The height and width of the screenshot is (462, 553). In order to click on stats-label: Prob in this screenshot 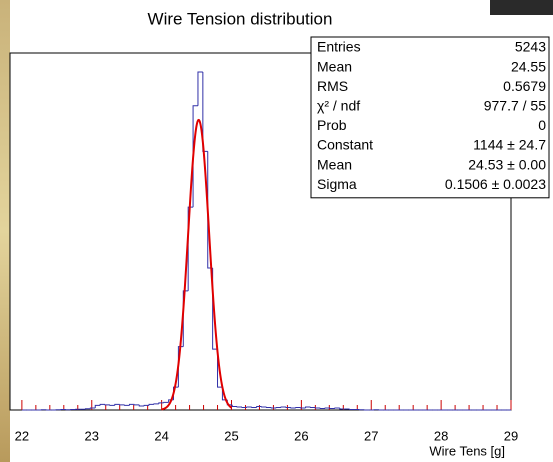, I will do `click(332, 125)`.